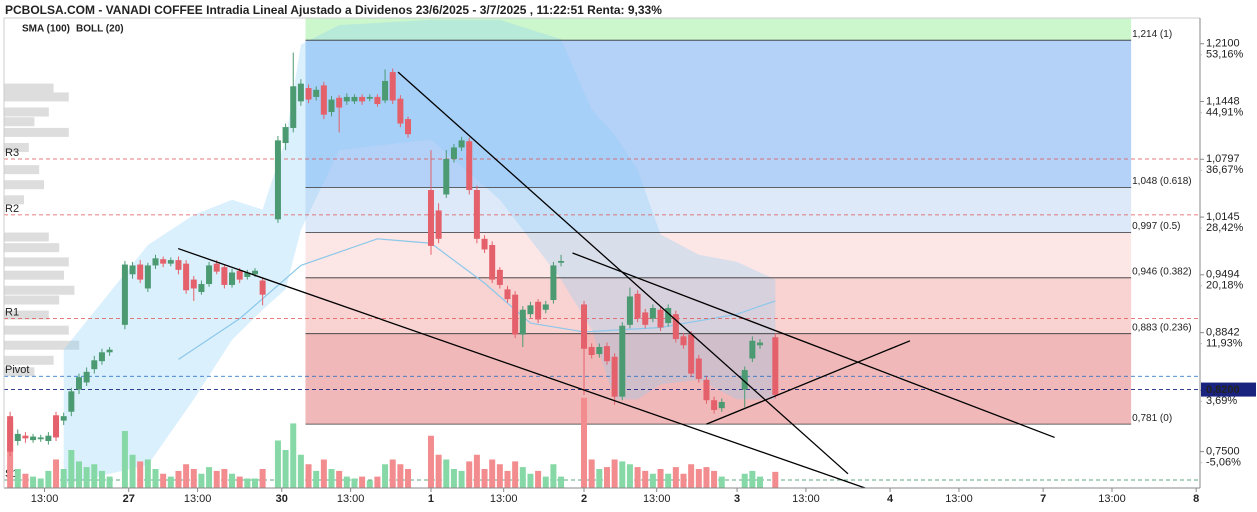 This screenshot has width=1257, height=512. Describe the element at coordinates (17, 370) in the screenshot. I see `pivot-label: Pivot` at that location.